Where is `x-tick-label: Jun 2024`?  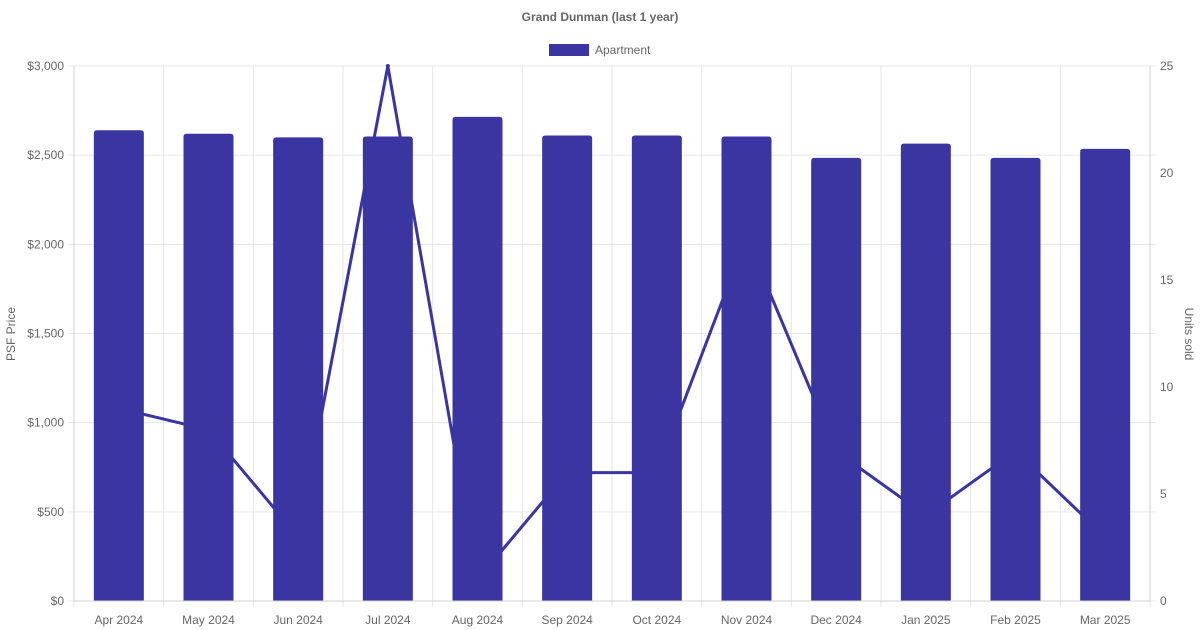
x-tick-label: Jun 2024 is located at coordinates (298, 620).